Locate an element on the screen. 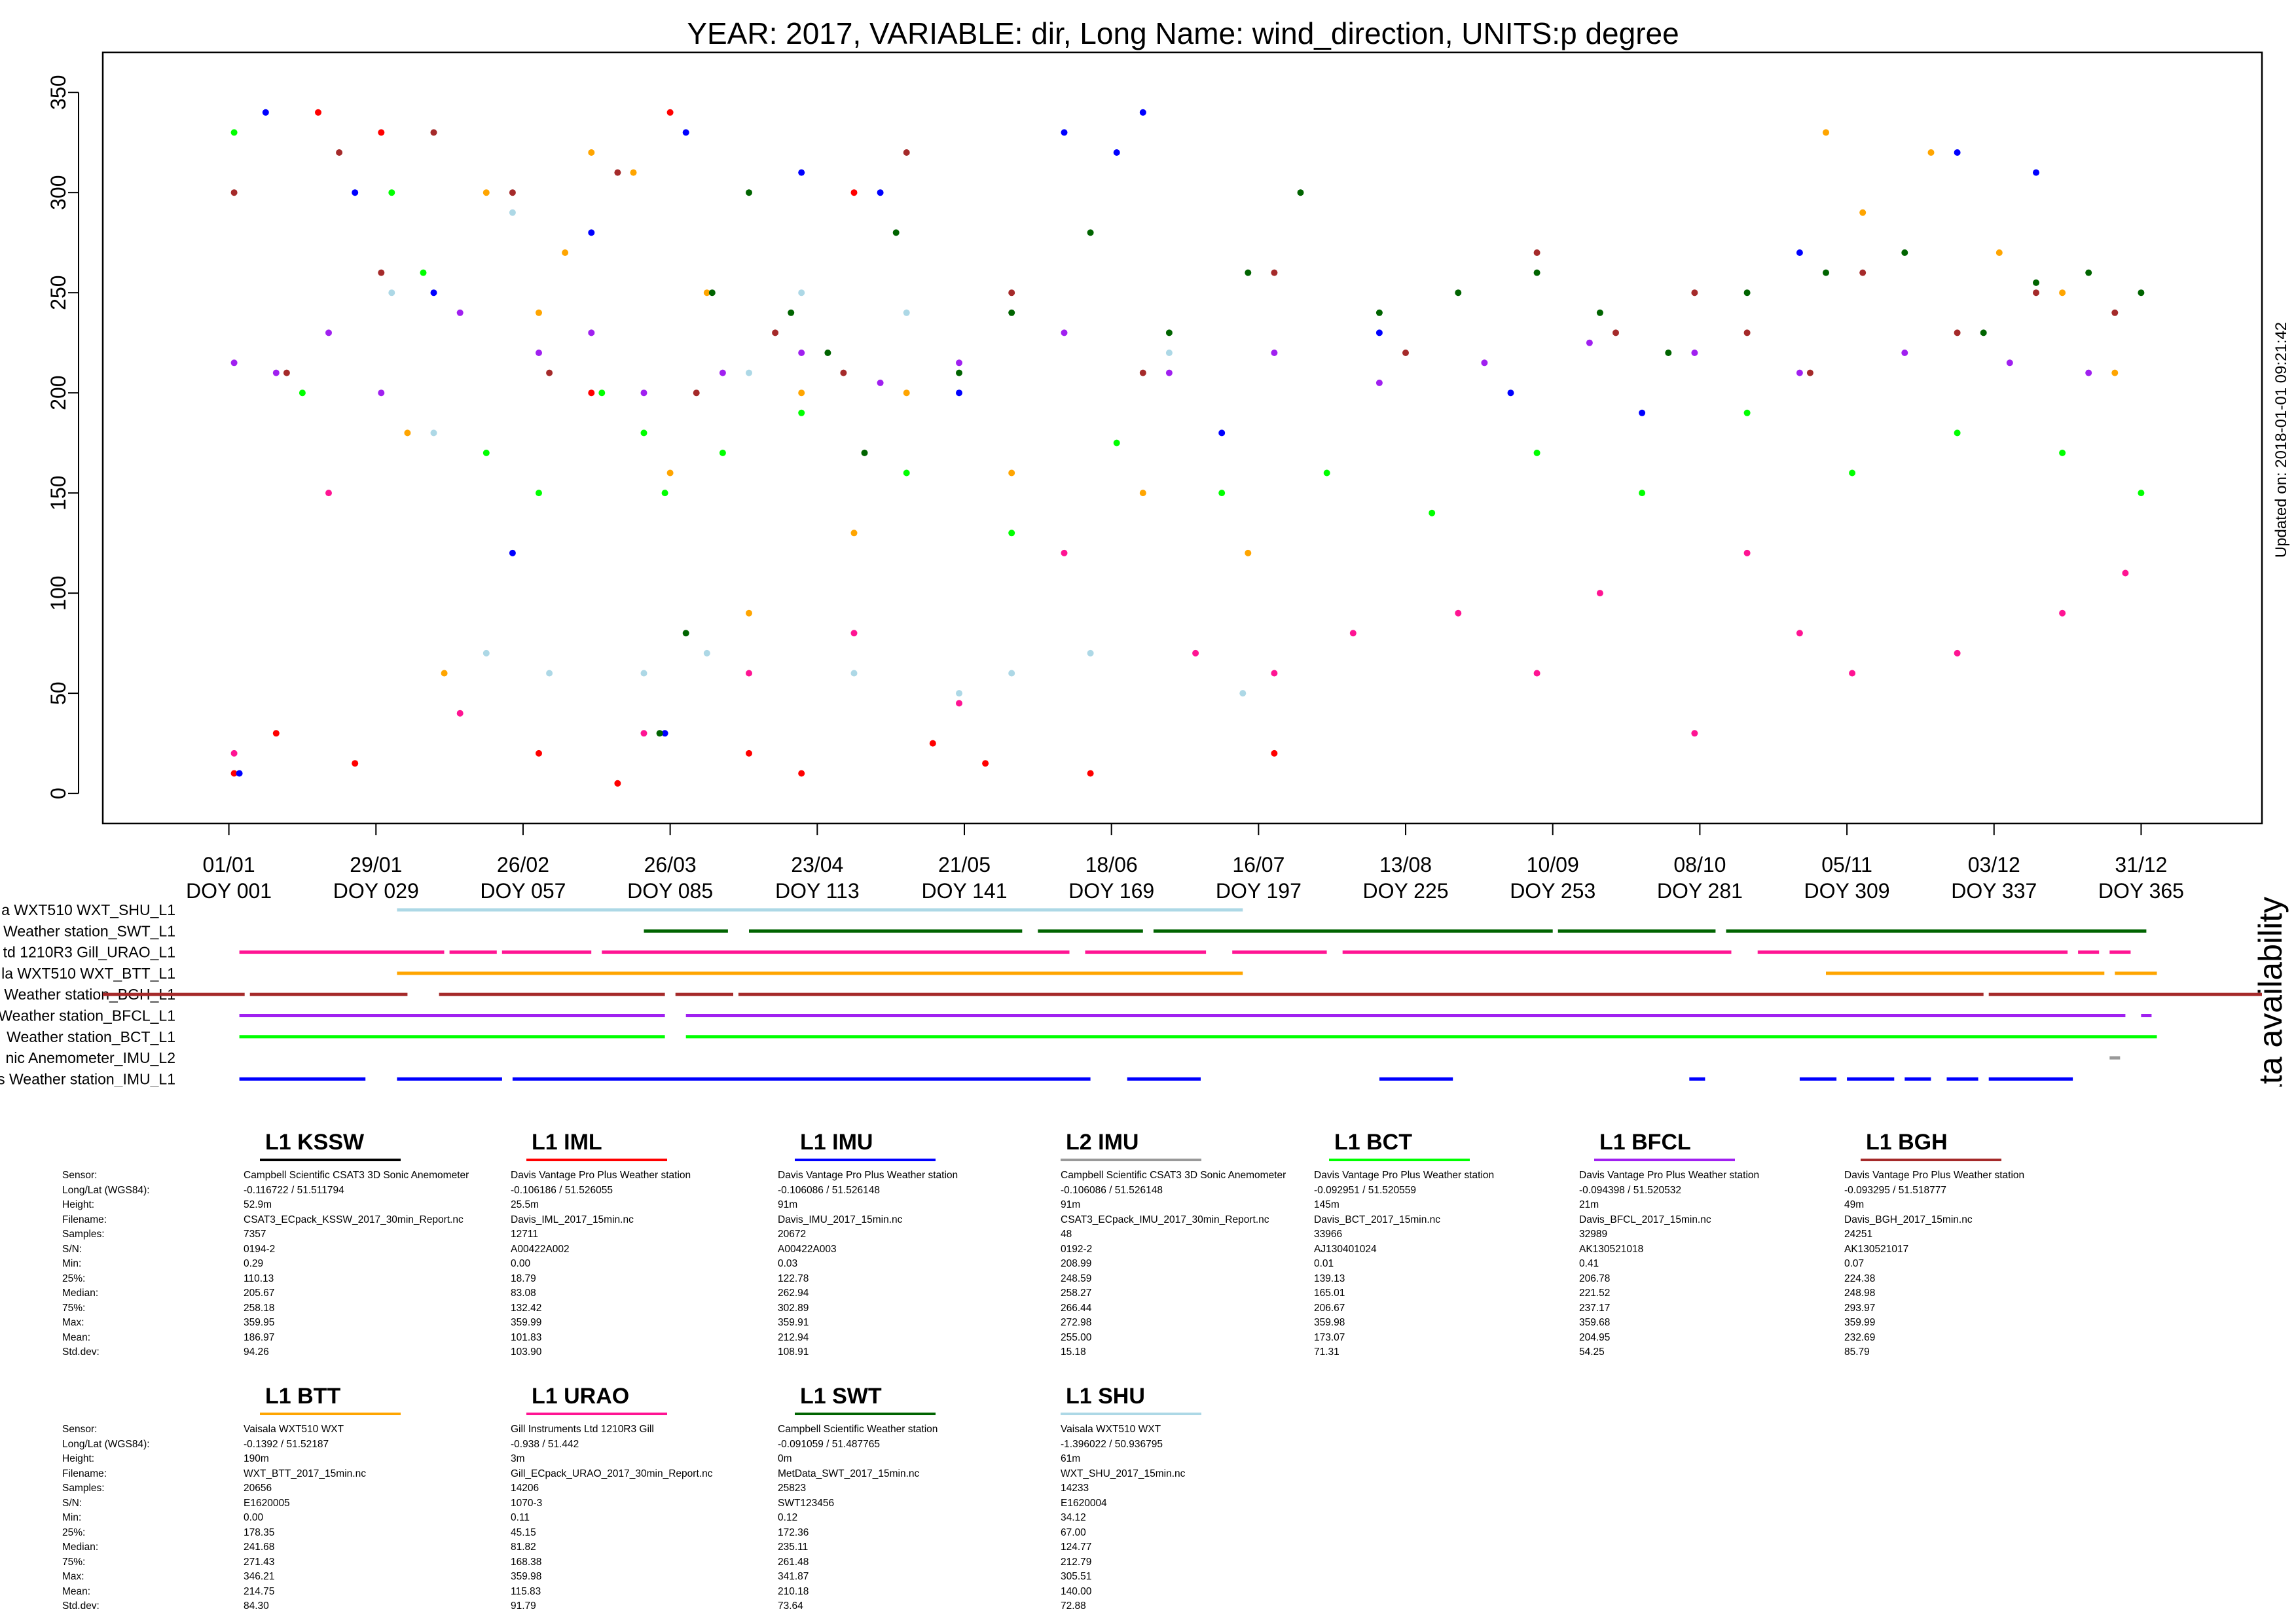  x-tick-doy: DOY 029 is located at coordinates (376, 891).